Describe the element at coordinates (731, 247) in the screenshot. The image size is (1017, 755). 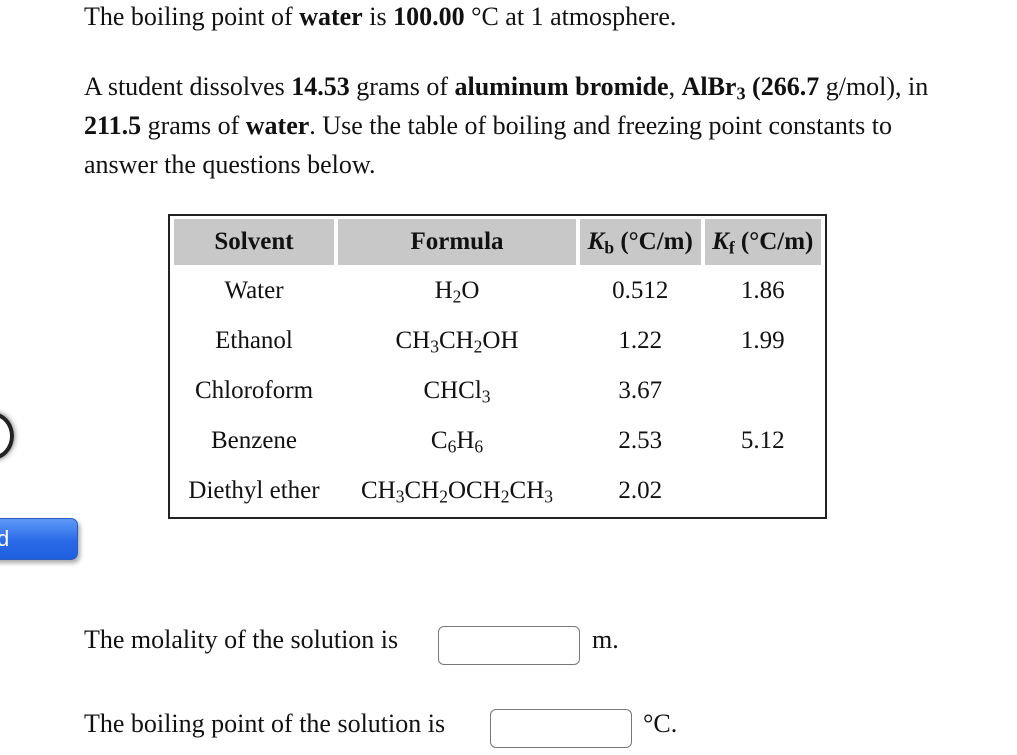
I see `subscript: f` at that location.